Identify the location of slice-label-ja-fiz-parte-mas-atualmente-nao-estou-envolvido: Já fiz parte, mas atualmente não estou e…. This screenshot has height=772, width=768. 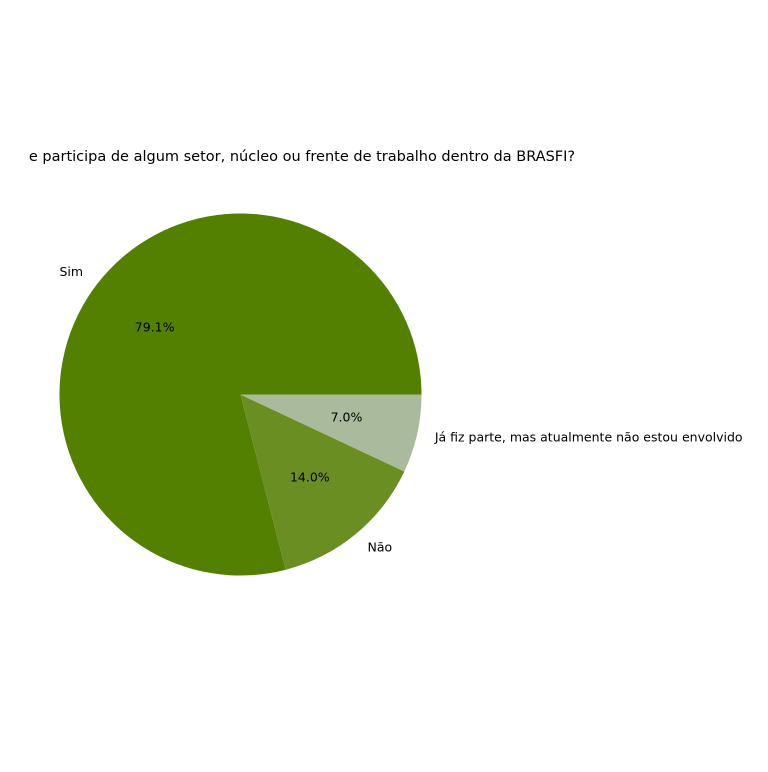
(588, 436).